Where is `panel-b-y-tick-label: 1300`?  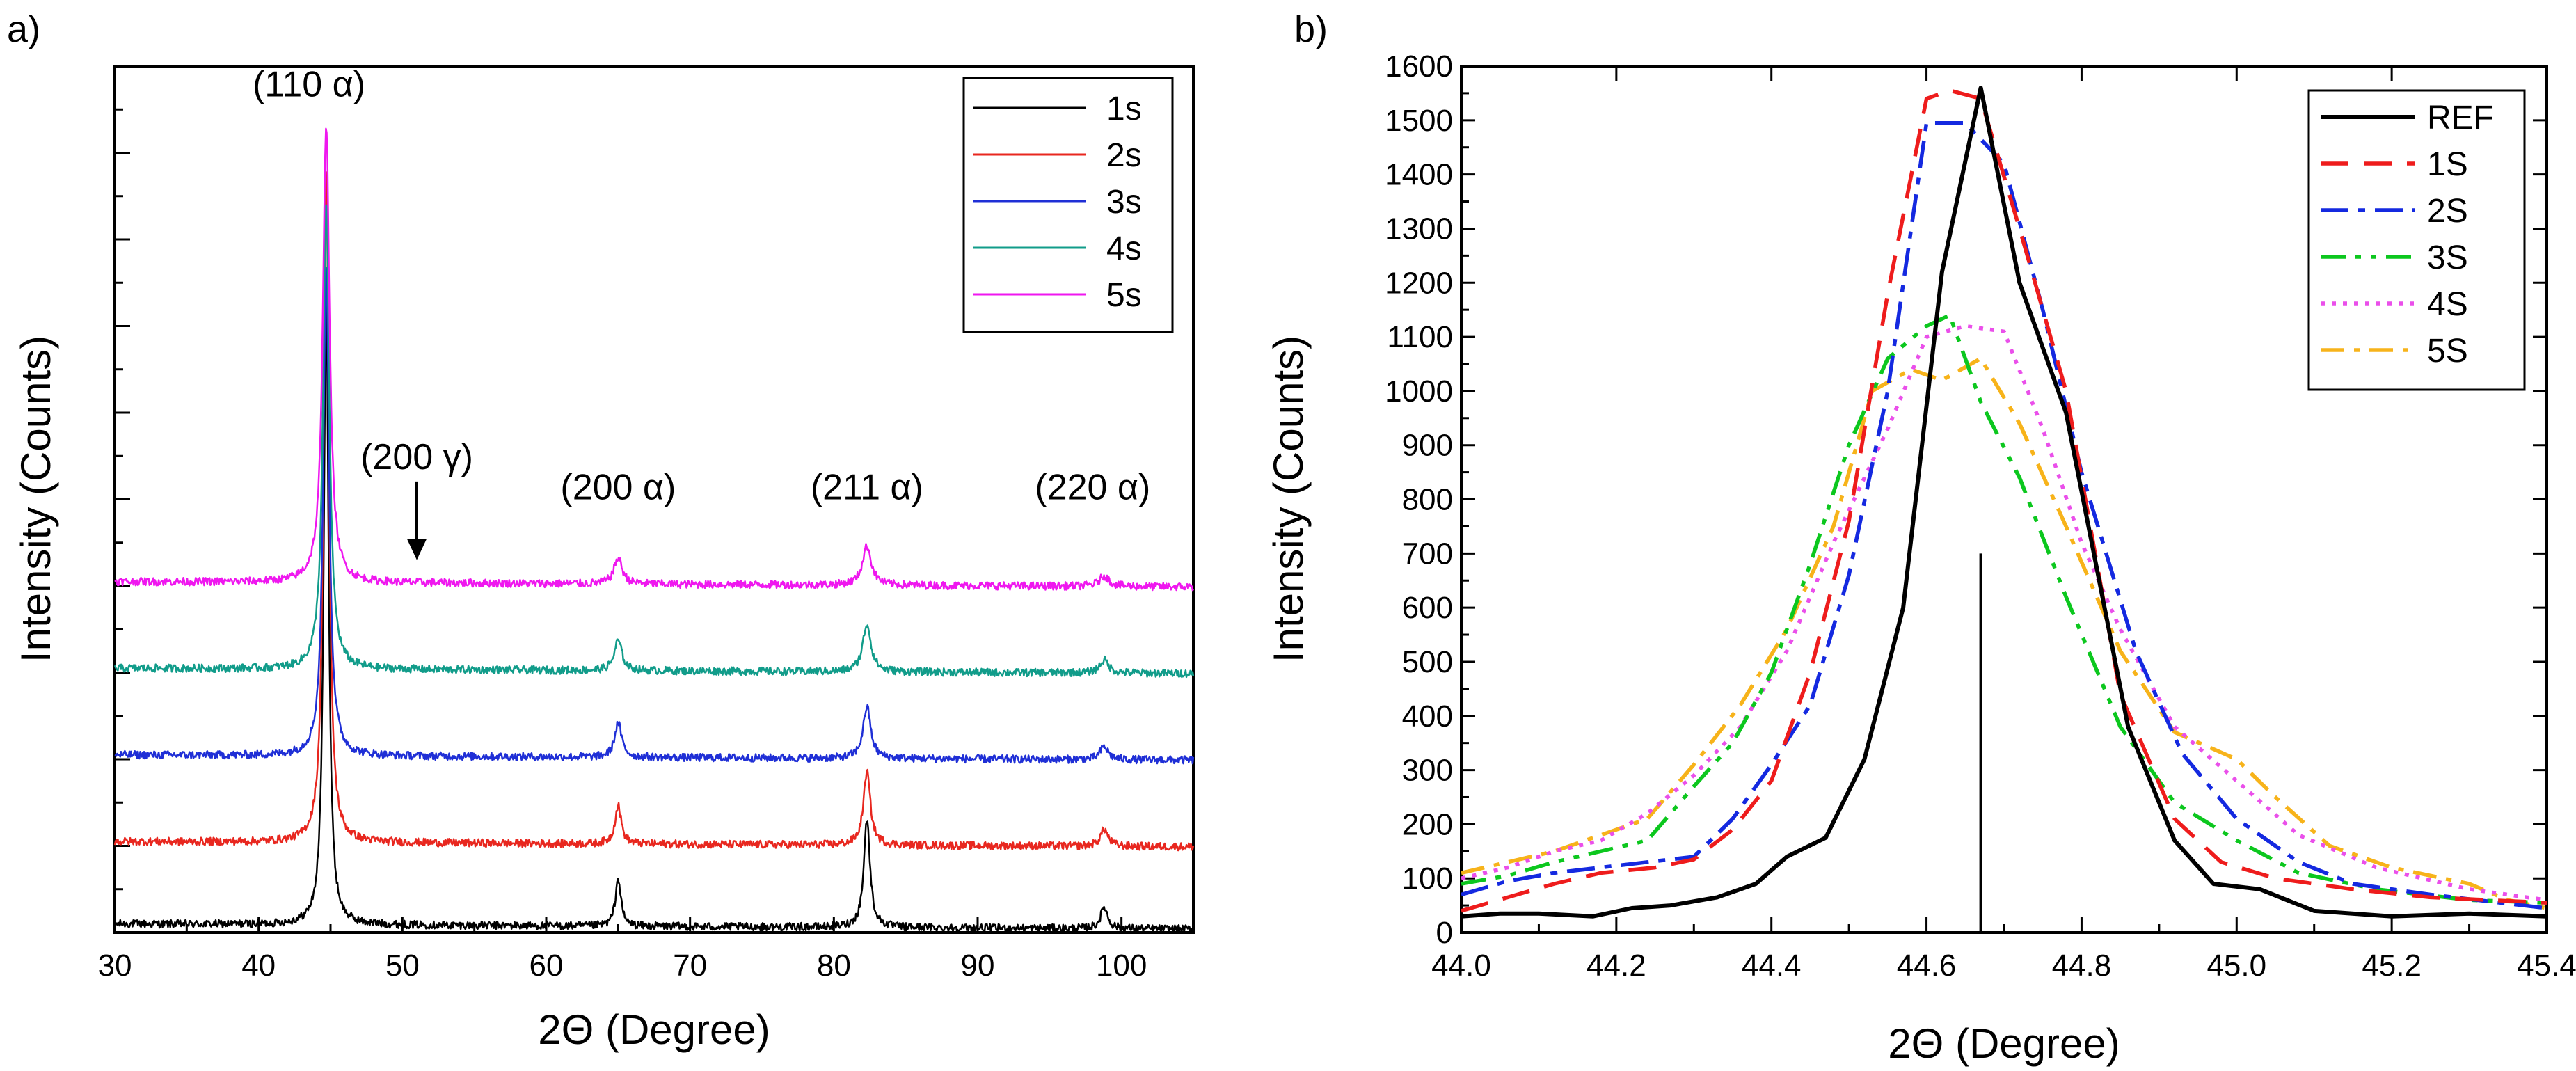 panel-b-y-tick-label: 1300 is located at coordinates (1419, 229).